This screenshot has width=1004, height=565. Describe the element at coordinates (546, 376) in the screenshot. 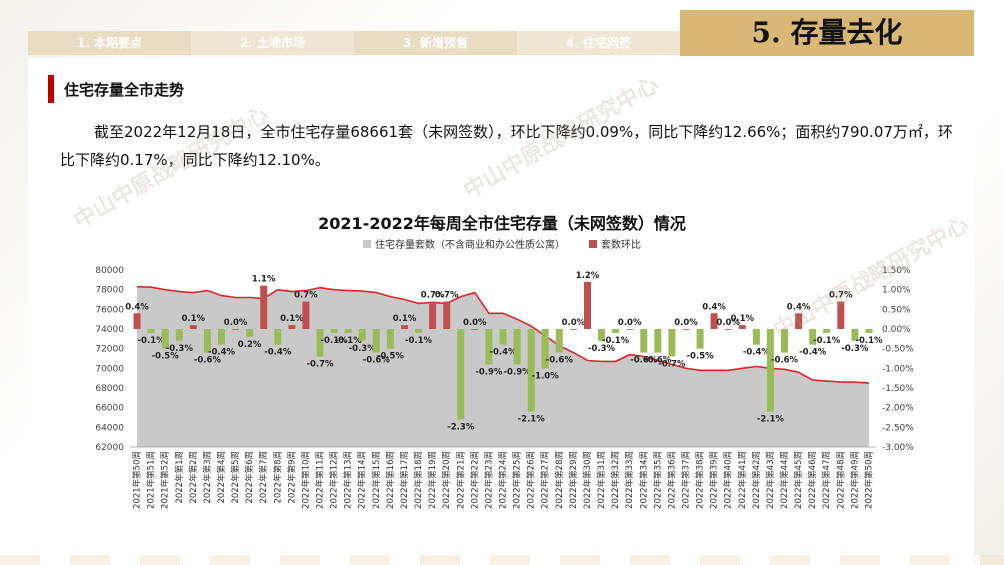

I see `bar-label-29: -1.0%` at that location.